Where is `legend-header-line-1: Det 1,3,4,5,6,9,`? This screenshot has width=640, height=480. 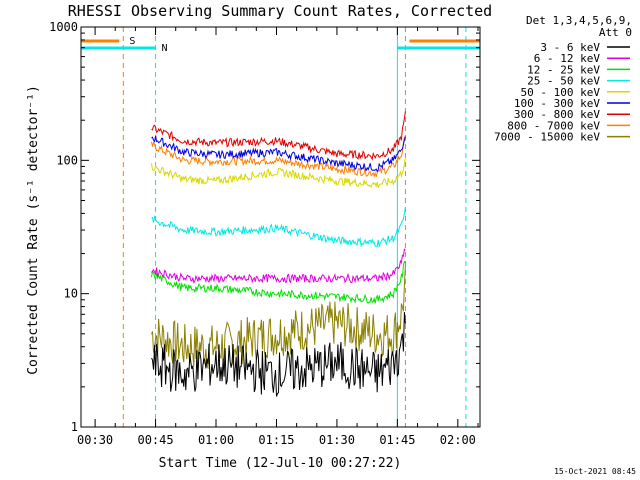
legend-header-line-1: Det 1,3,4,5,6,9, is located at coordinates (579, 20).